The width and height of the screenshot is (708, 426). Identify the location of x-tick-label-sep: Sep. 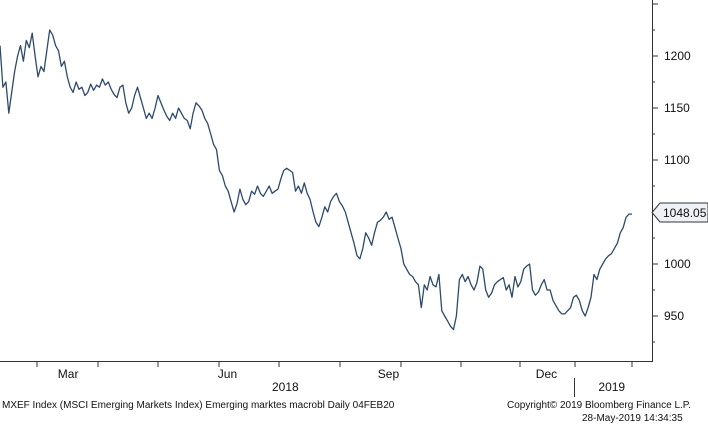
(389, 374).